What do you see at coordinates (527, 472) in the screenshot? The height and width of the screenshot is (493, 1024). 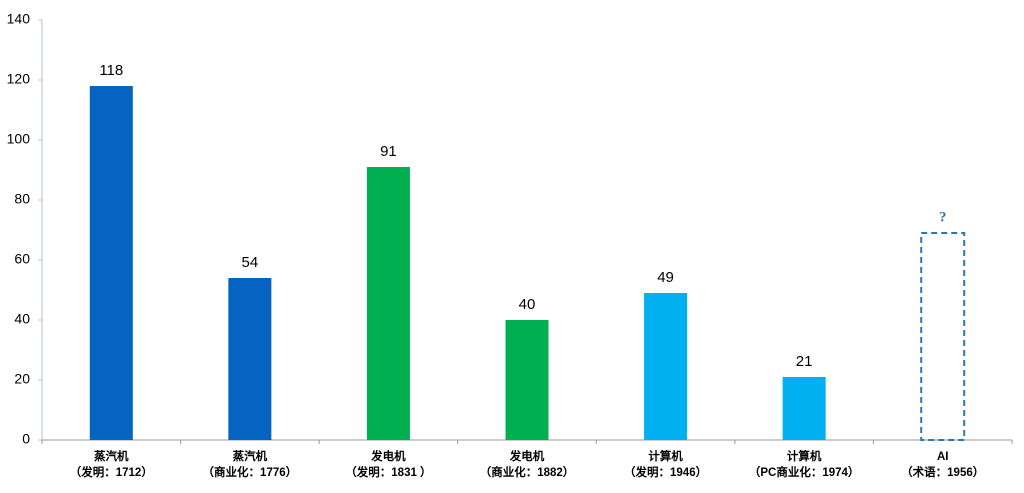 I see `x-tick-label: （商业化：1882）` at bounding box center [527, 472].